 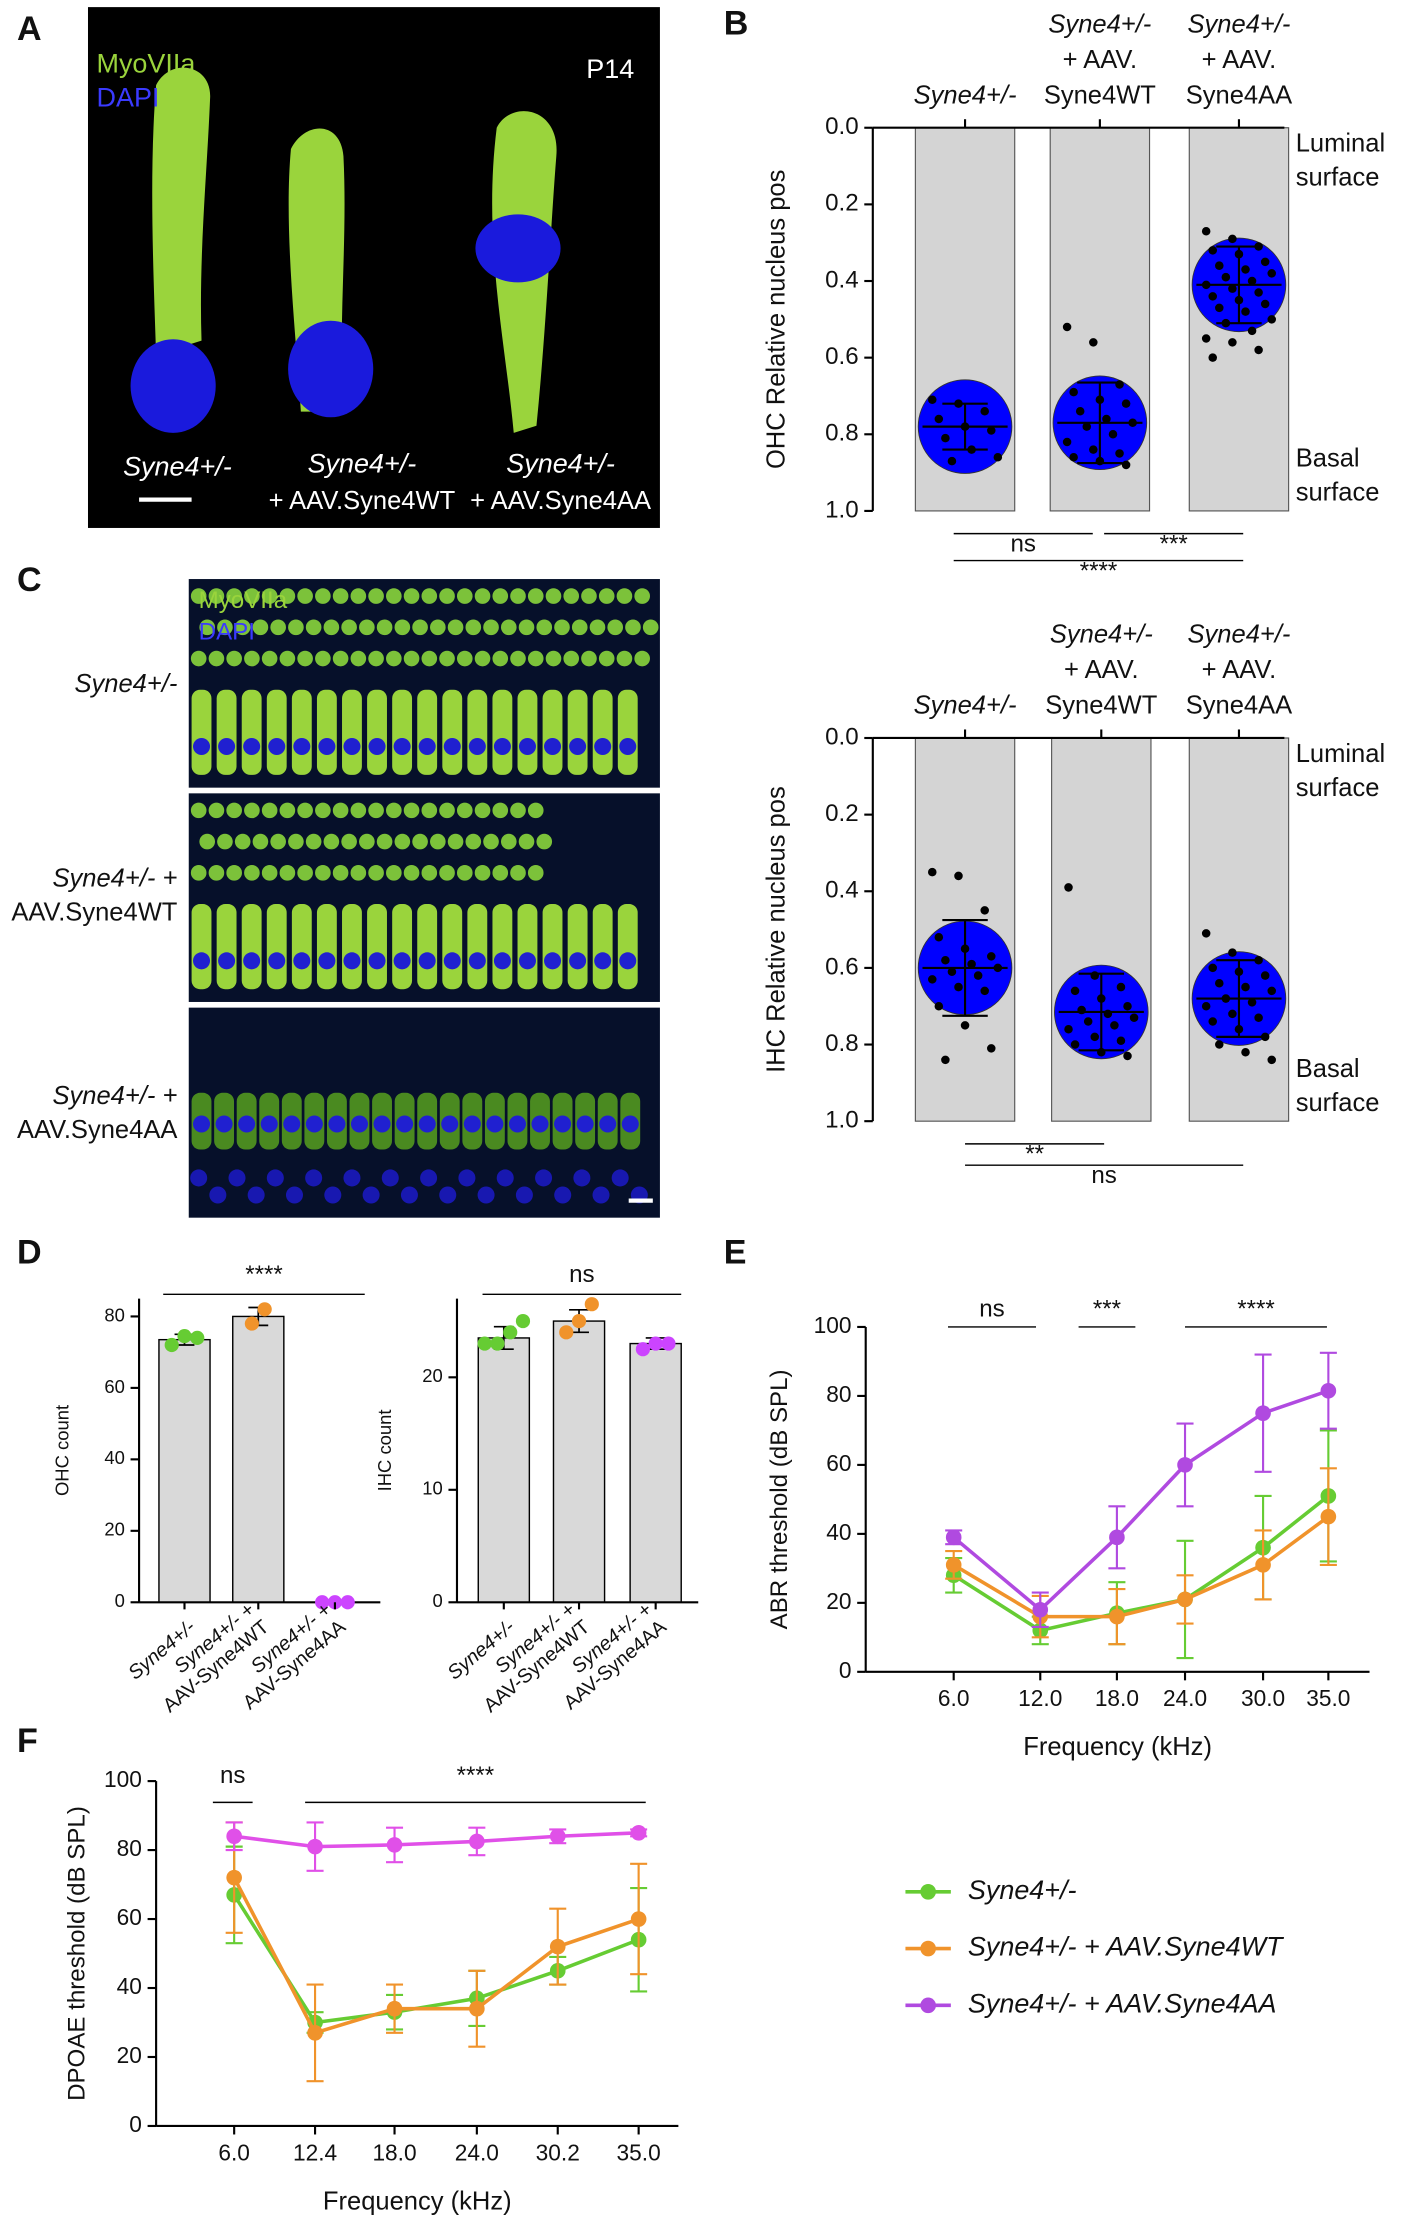 What do you see at coordinates (1122, 2003) in the screenshot?
I see `legend-label: Syne4+/- + AAV.Syne4AA` at bounding box center [1122, 2003].